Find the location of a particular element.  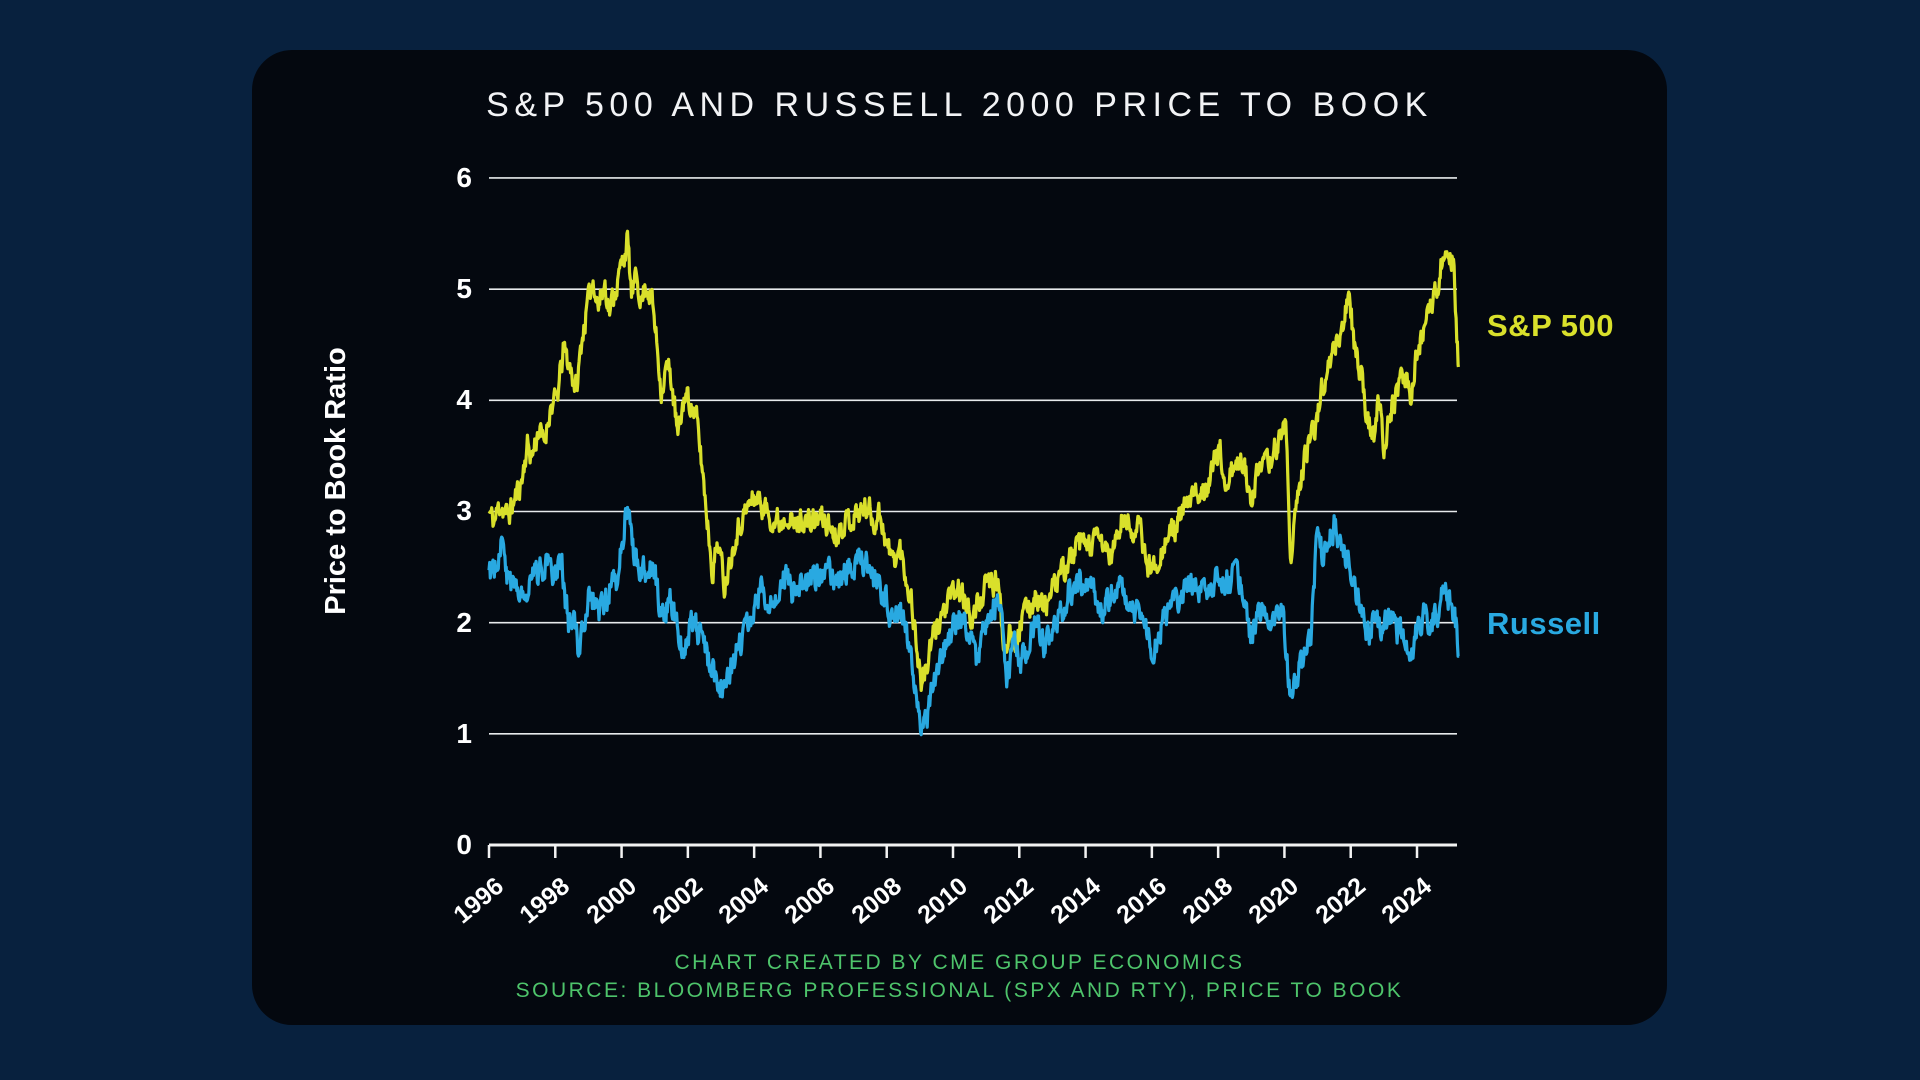

y-tick-label: 5 is located at coordinates (464, 289).